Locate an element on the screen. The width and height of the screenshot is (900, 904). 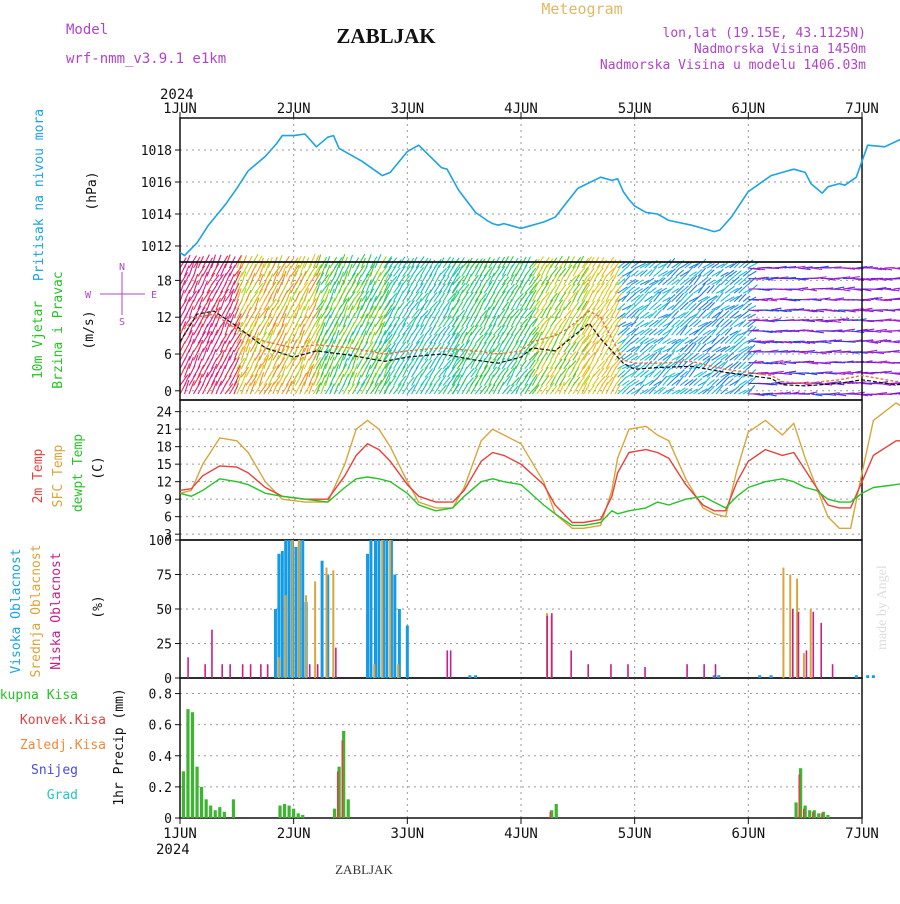
compass-w: W is located at coordinates (88, 295).